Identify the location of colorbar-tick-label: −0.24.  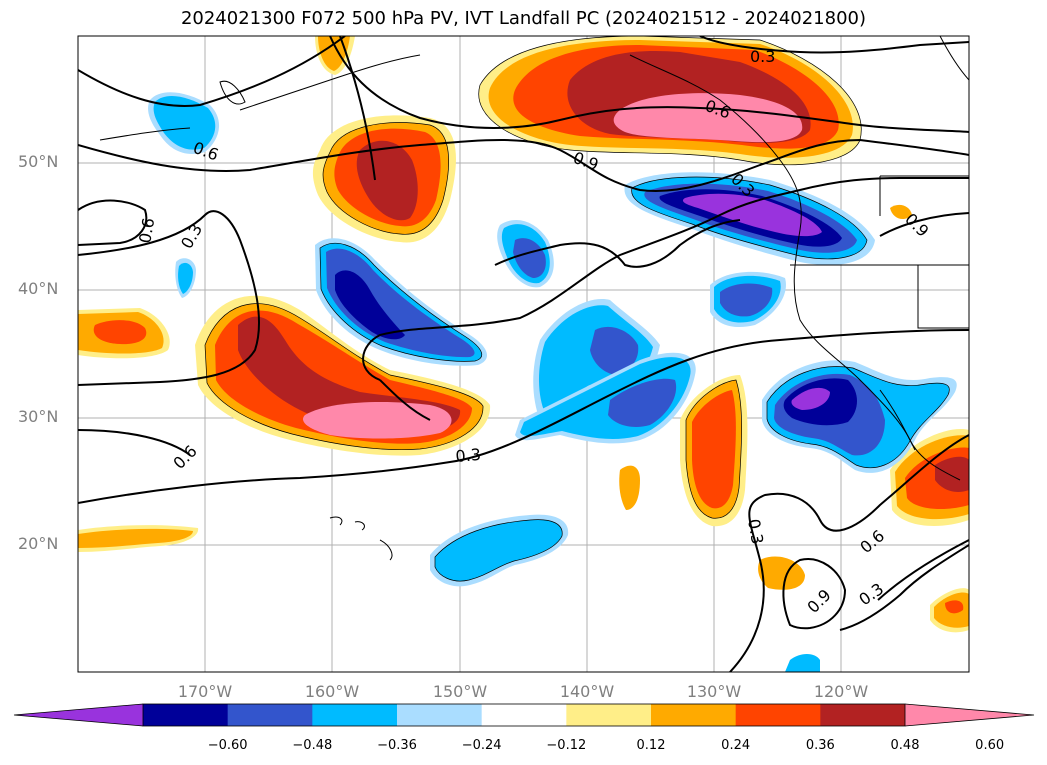
(481, 745).